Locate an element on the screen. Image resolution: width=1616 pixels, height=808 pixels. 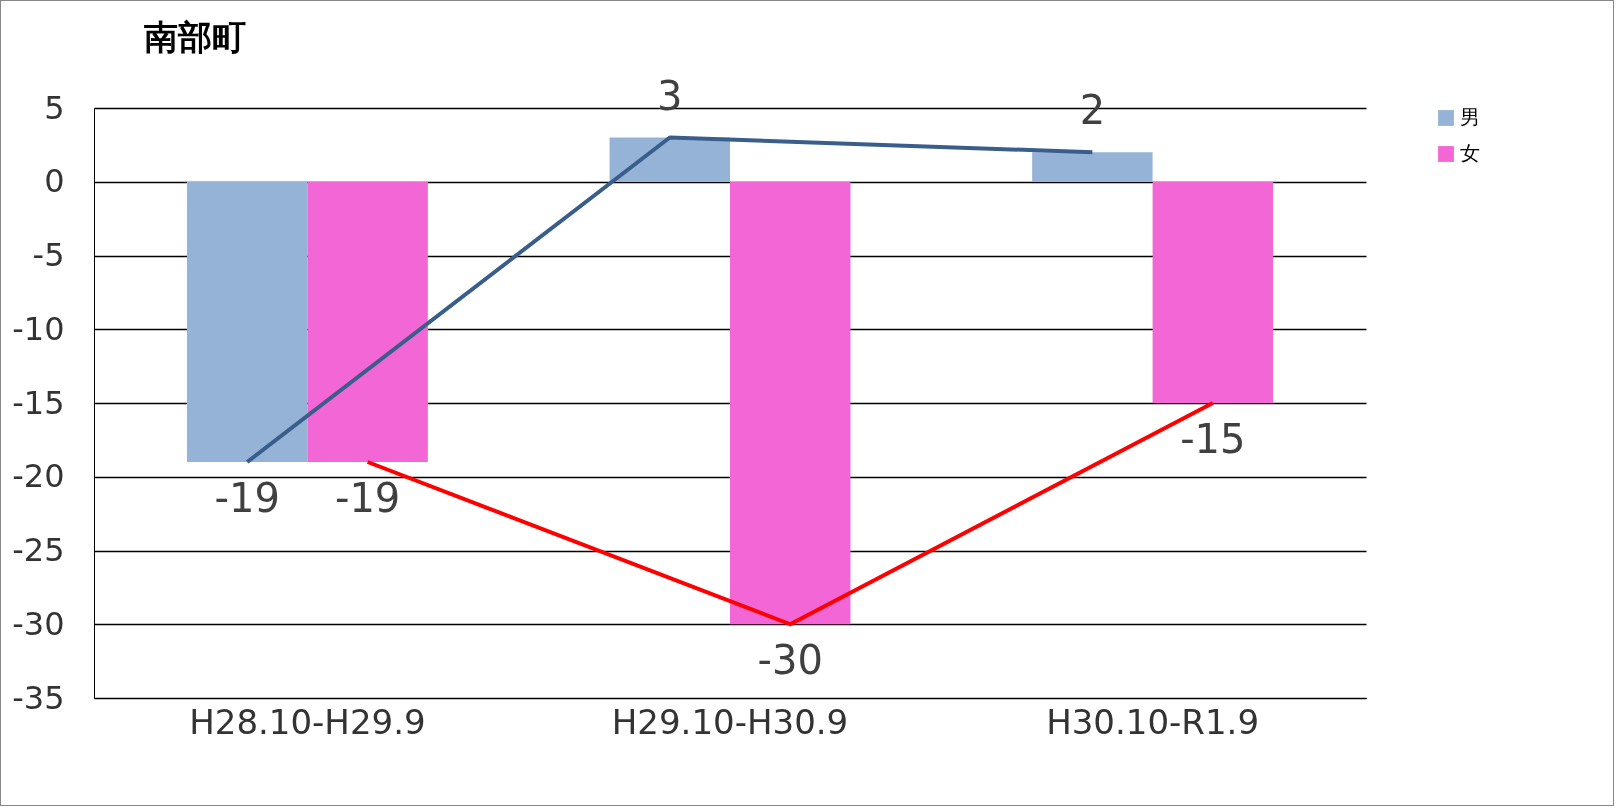
x-tick-label: H28.10-H29.9 is located at coordinates (307, 721).